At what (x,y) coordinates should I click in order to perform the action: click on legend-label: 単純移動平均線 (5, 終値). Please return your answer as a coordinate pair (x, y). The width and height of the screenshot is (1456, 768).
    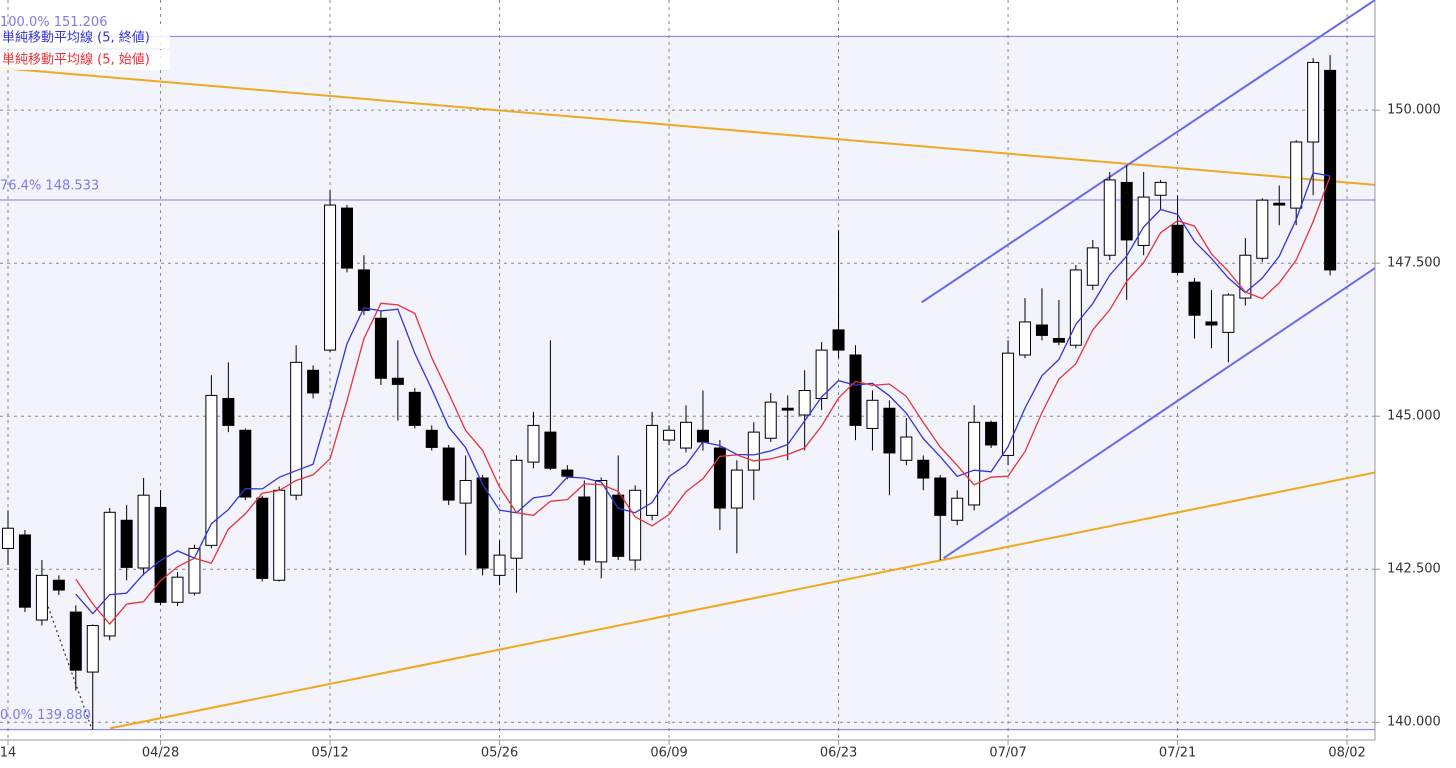
    Looking at the image, I should click on (76, 38).